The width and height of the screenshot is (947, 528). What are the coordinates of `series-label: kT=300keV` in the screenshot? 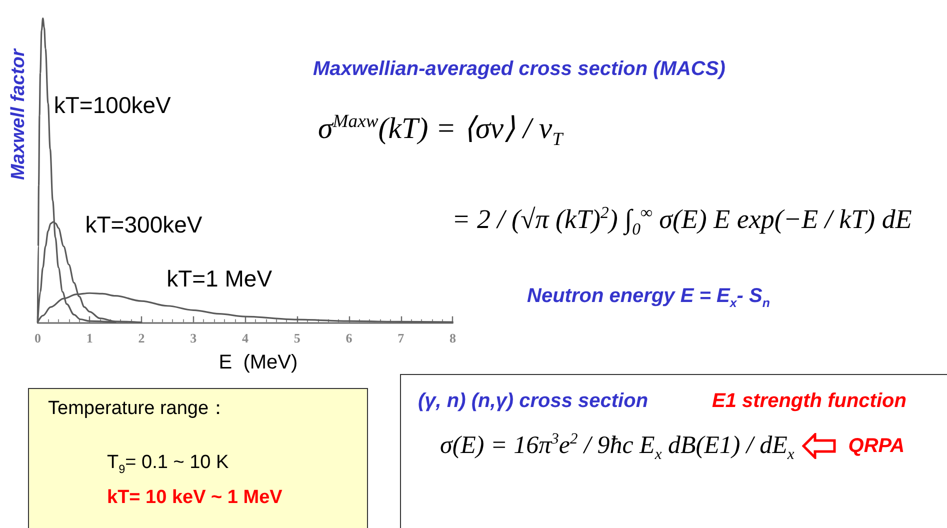 It's located at (144, 224).